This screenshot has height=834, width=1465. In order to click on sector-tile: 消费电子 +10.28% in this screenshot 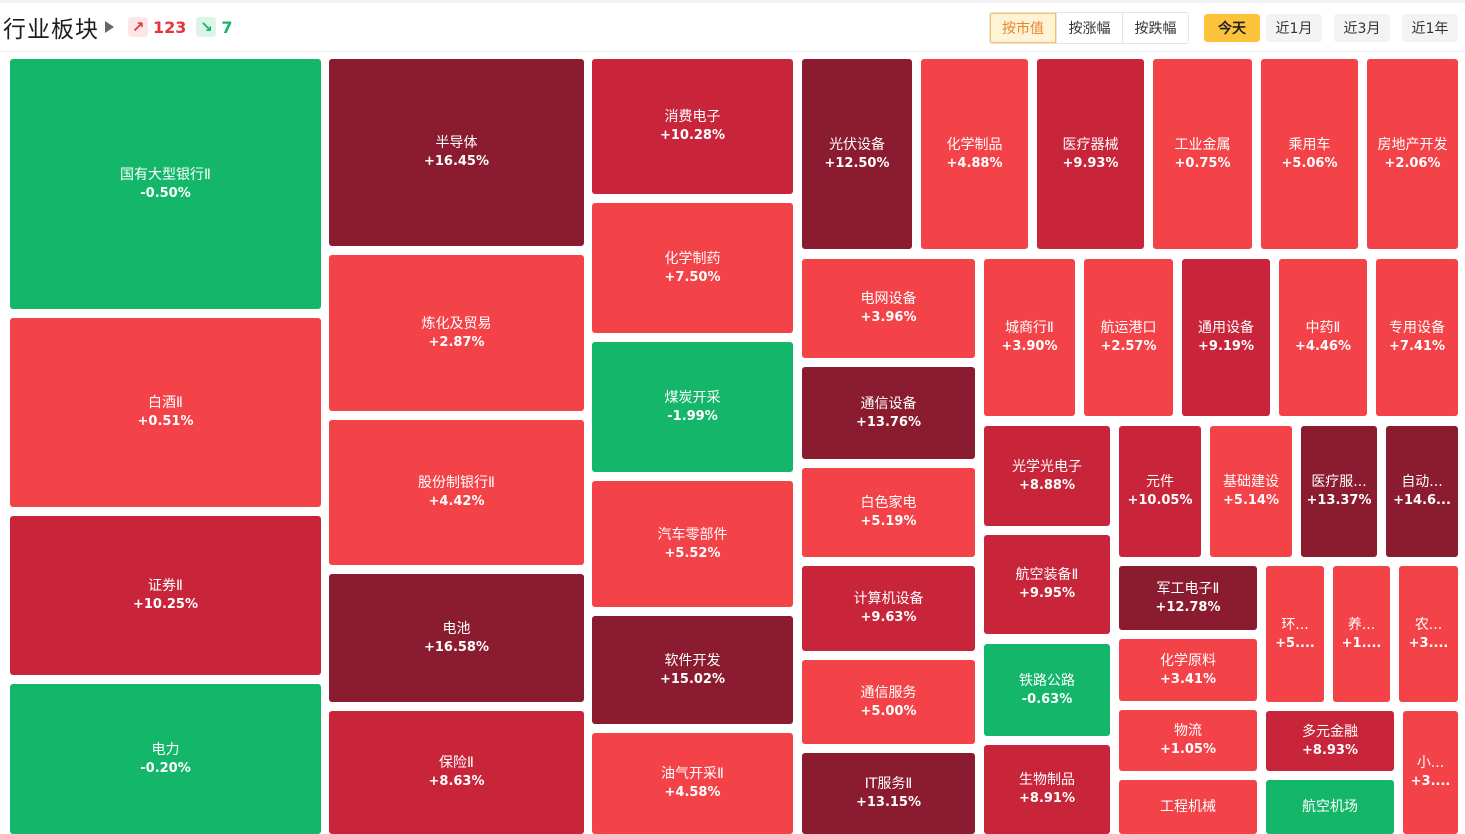, I will do `click(692, 126)`.